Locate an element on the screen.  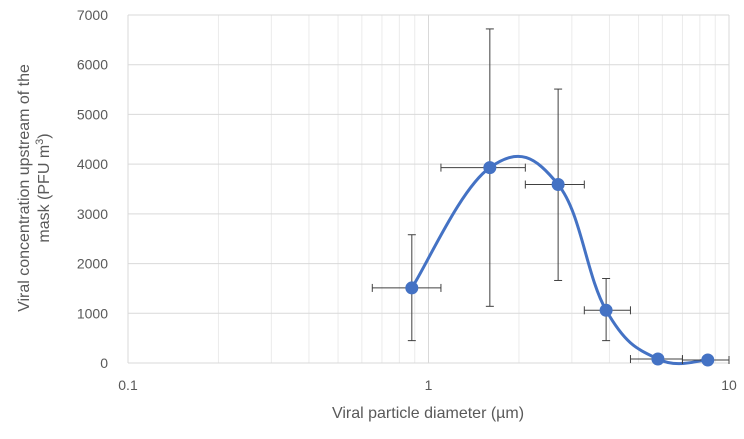
y-axis-title-main: mask (PFU m is located at coordinates (44, 194).